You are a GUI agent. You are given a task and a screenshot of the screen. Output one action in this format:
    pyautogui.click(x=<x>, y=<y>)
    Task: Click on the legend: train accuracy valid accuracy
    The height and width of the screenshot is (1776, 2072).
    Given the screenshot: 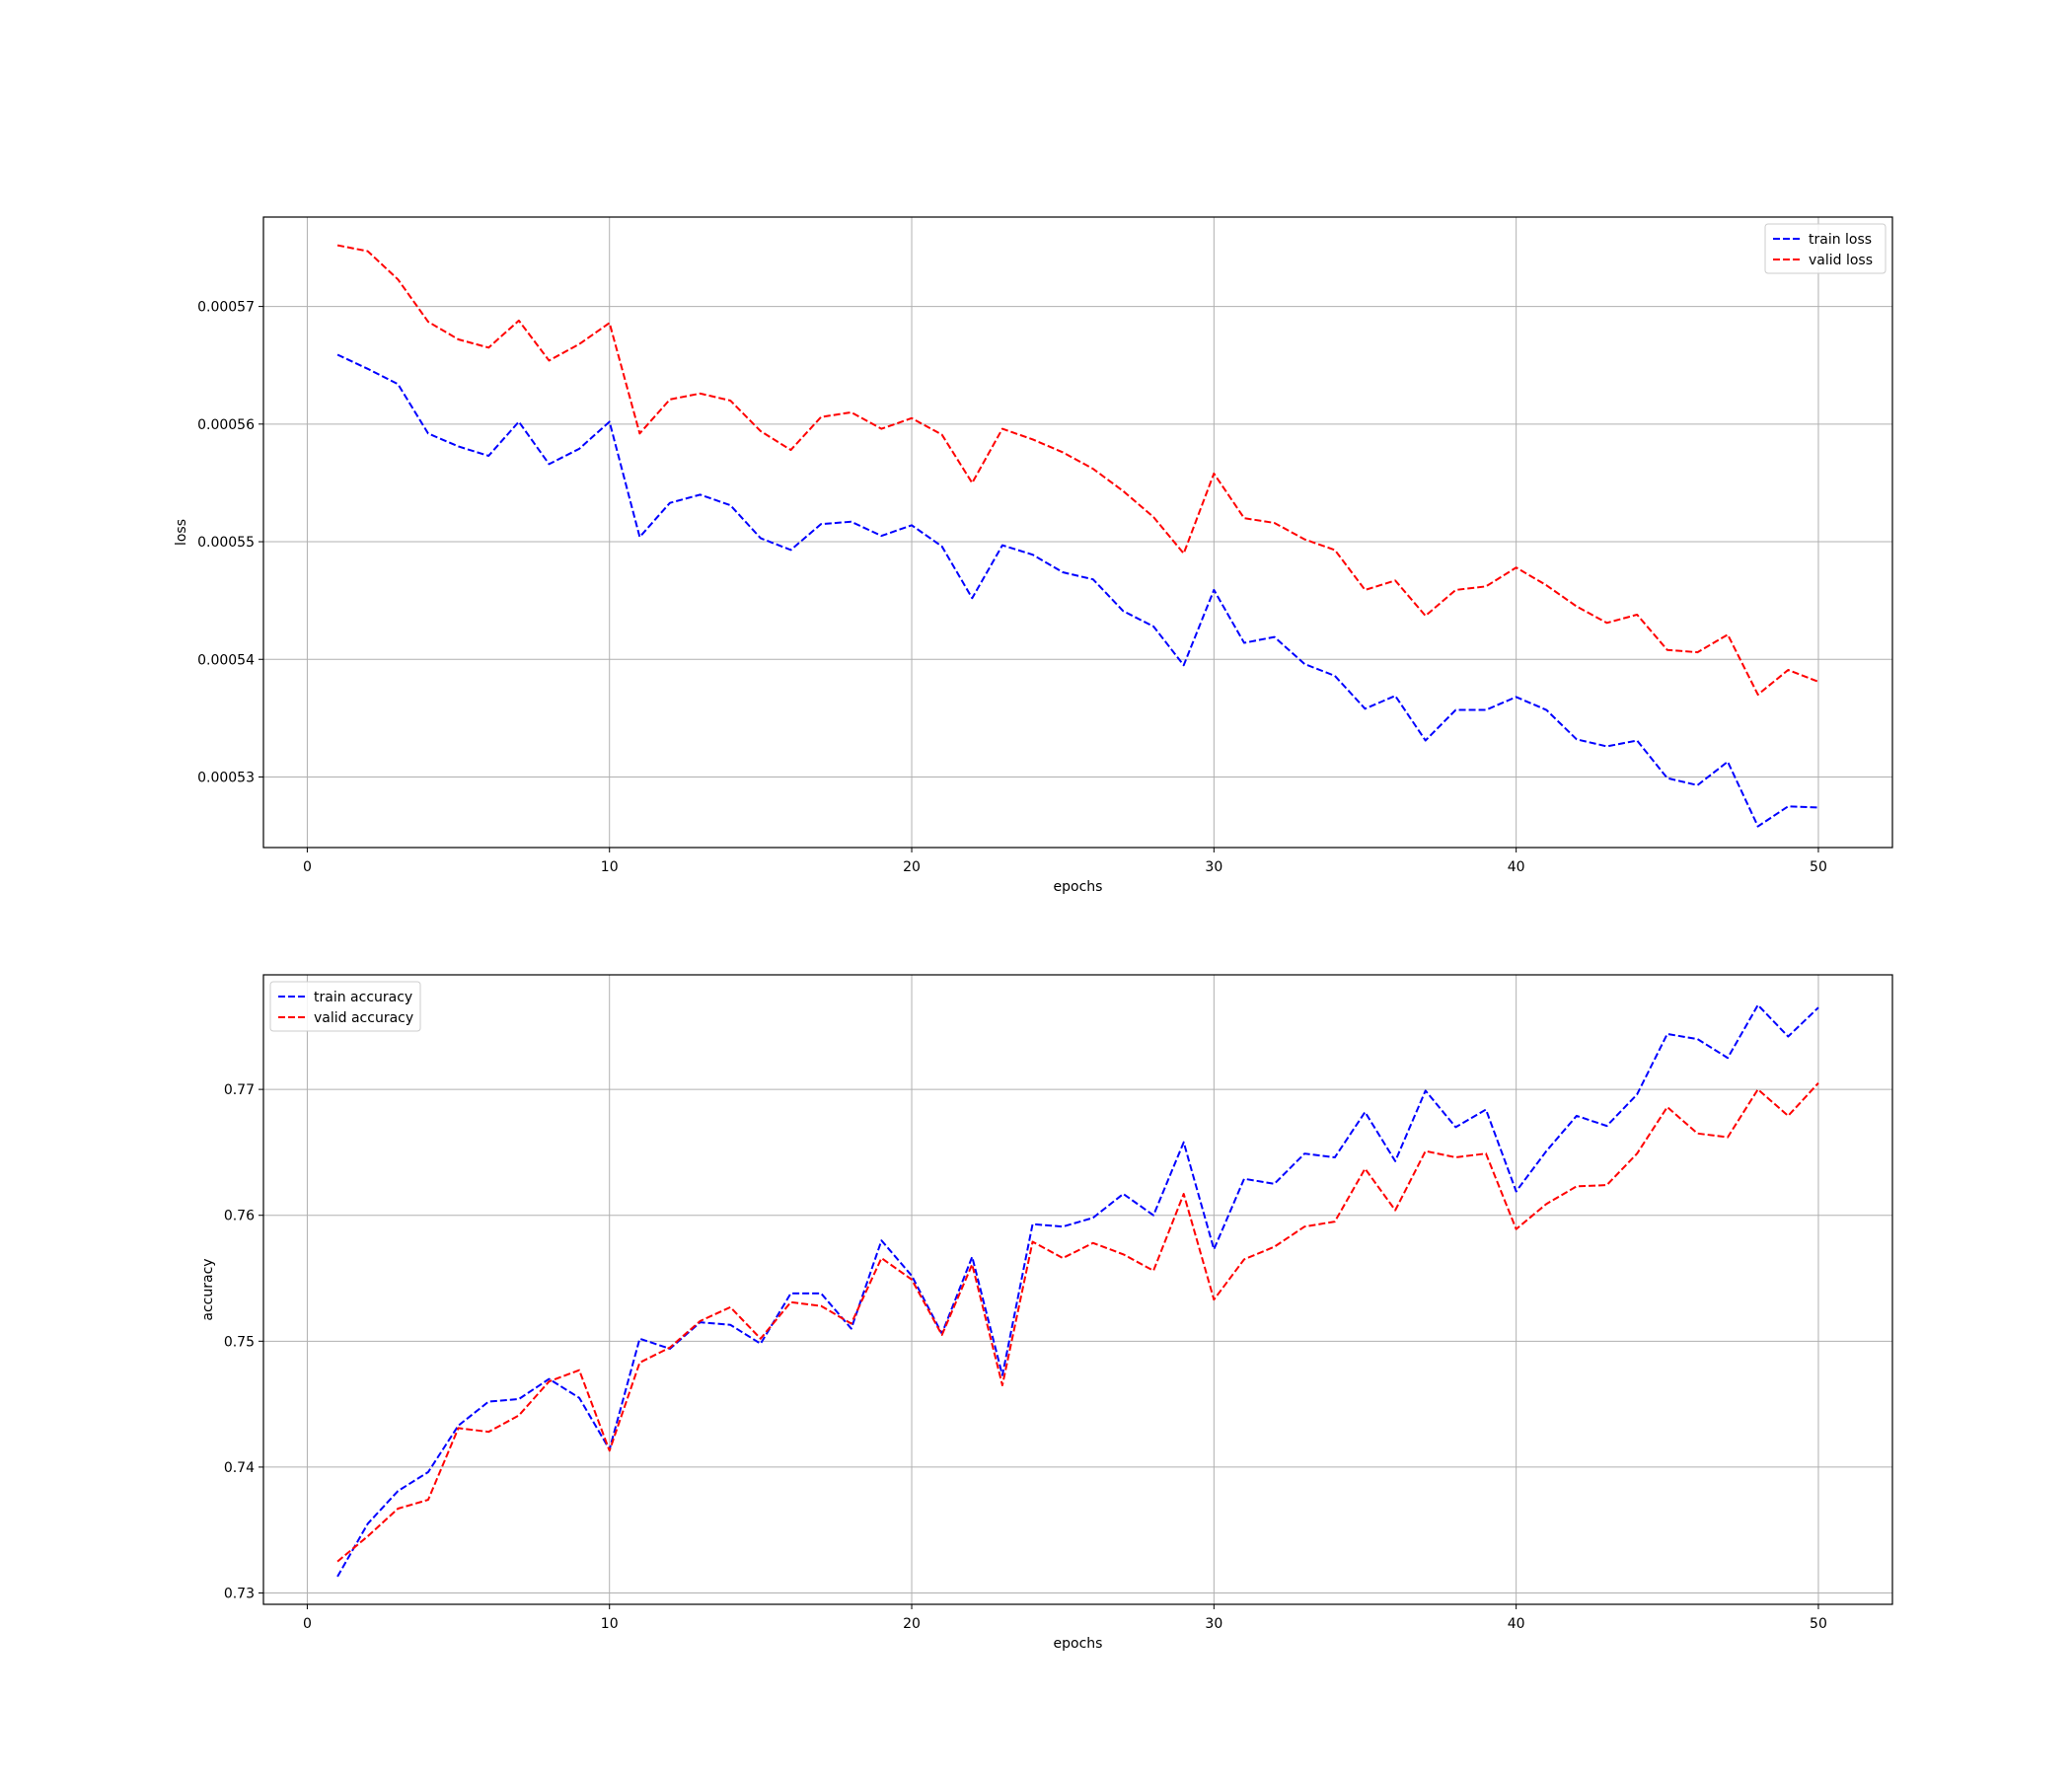 What is the action you would take?
    pyautogui.click(x=345, y=1007)
    